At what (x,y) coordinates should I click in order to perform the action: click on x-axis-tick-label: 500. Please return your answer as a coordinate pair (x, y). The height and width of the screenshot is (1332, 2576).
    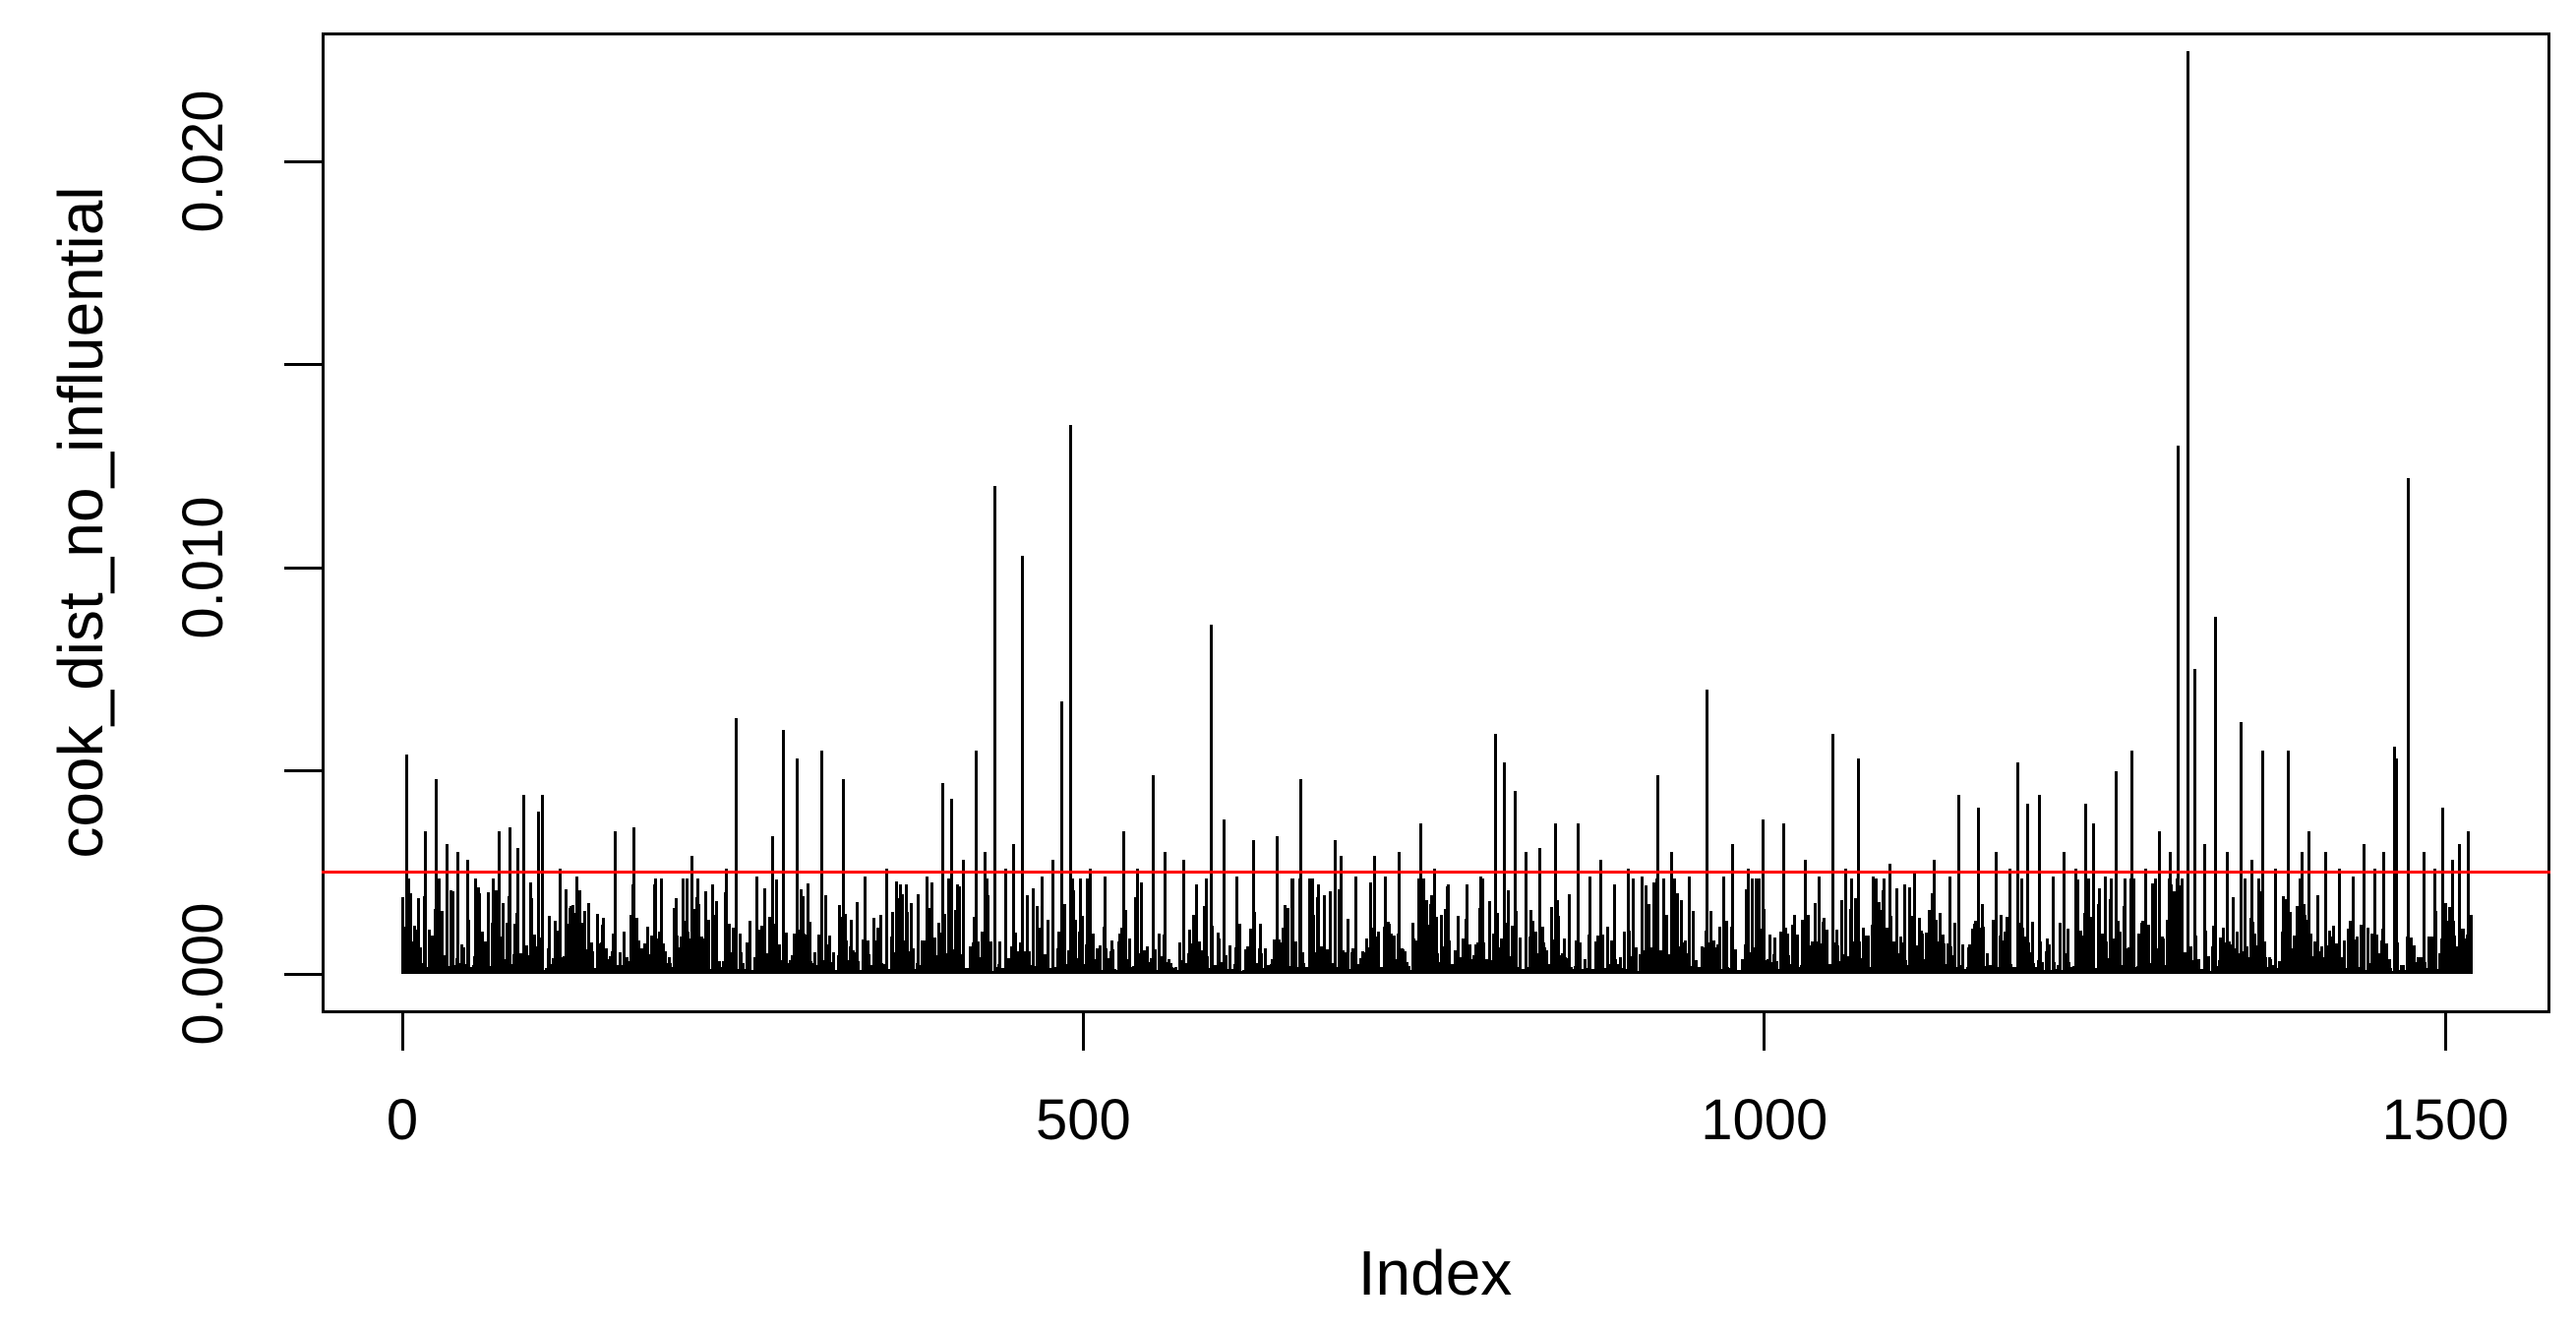
    Looking at the image, I should click on (1084, 1120).